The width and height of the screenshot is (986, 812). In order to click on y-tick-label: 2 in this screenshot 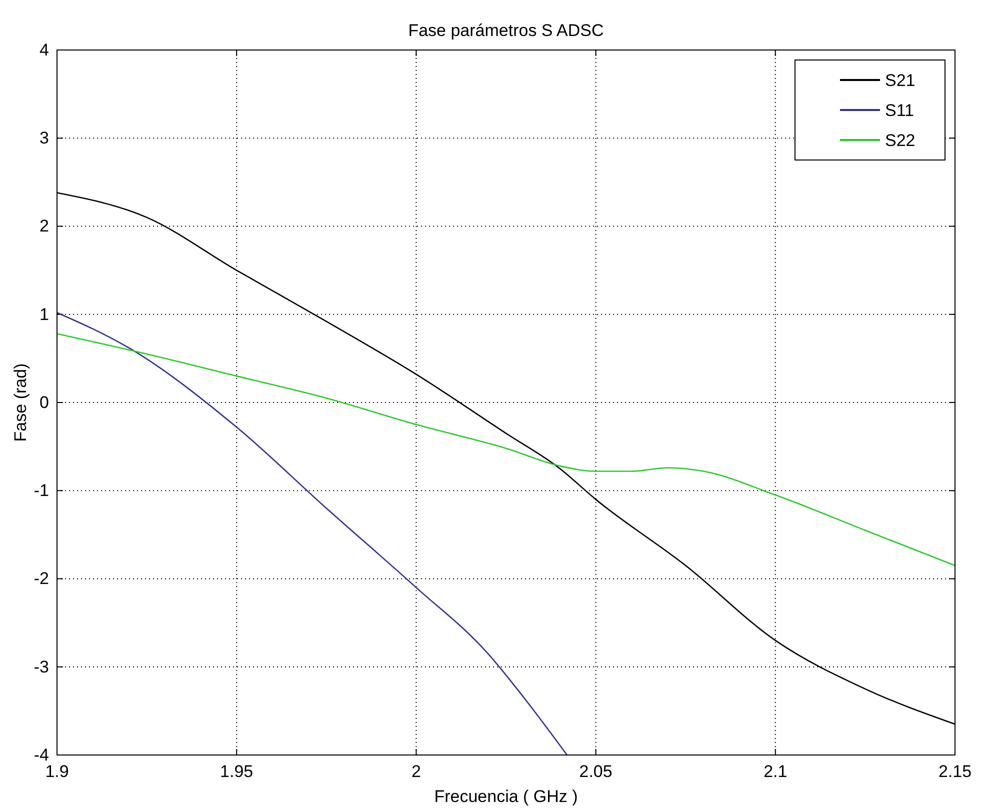, I will do `click(44, 226)`.